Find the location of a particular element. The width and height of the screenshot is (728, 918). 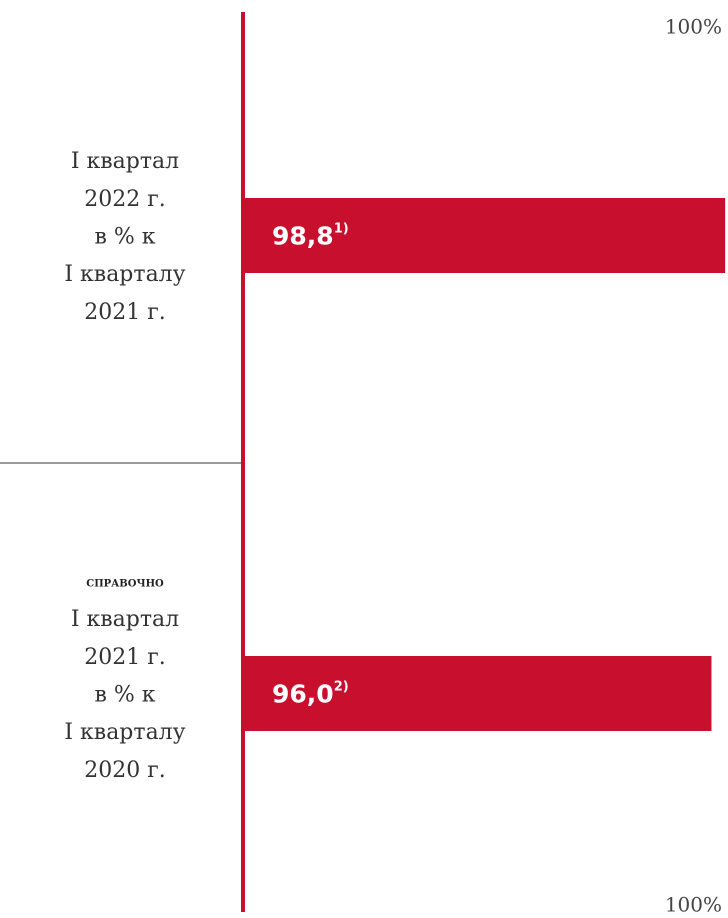

category-note: СПРАВОЧНО is located at coordinates (125, 584).